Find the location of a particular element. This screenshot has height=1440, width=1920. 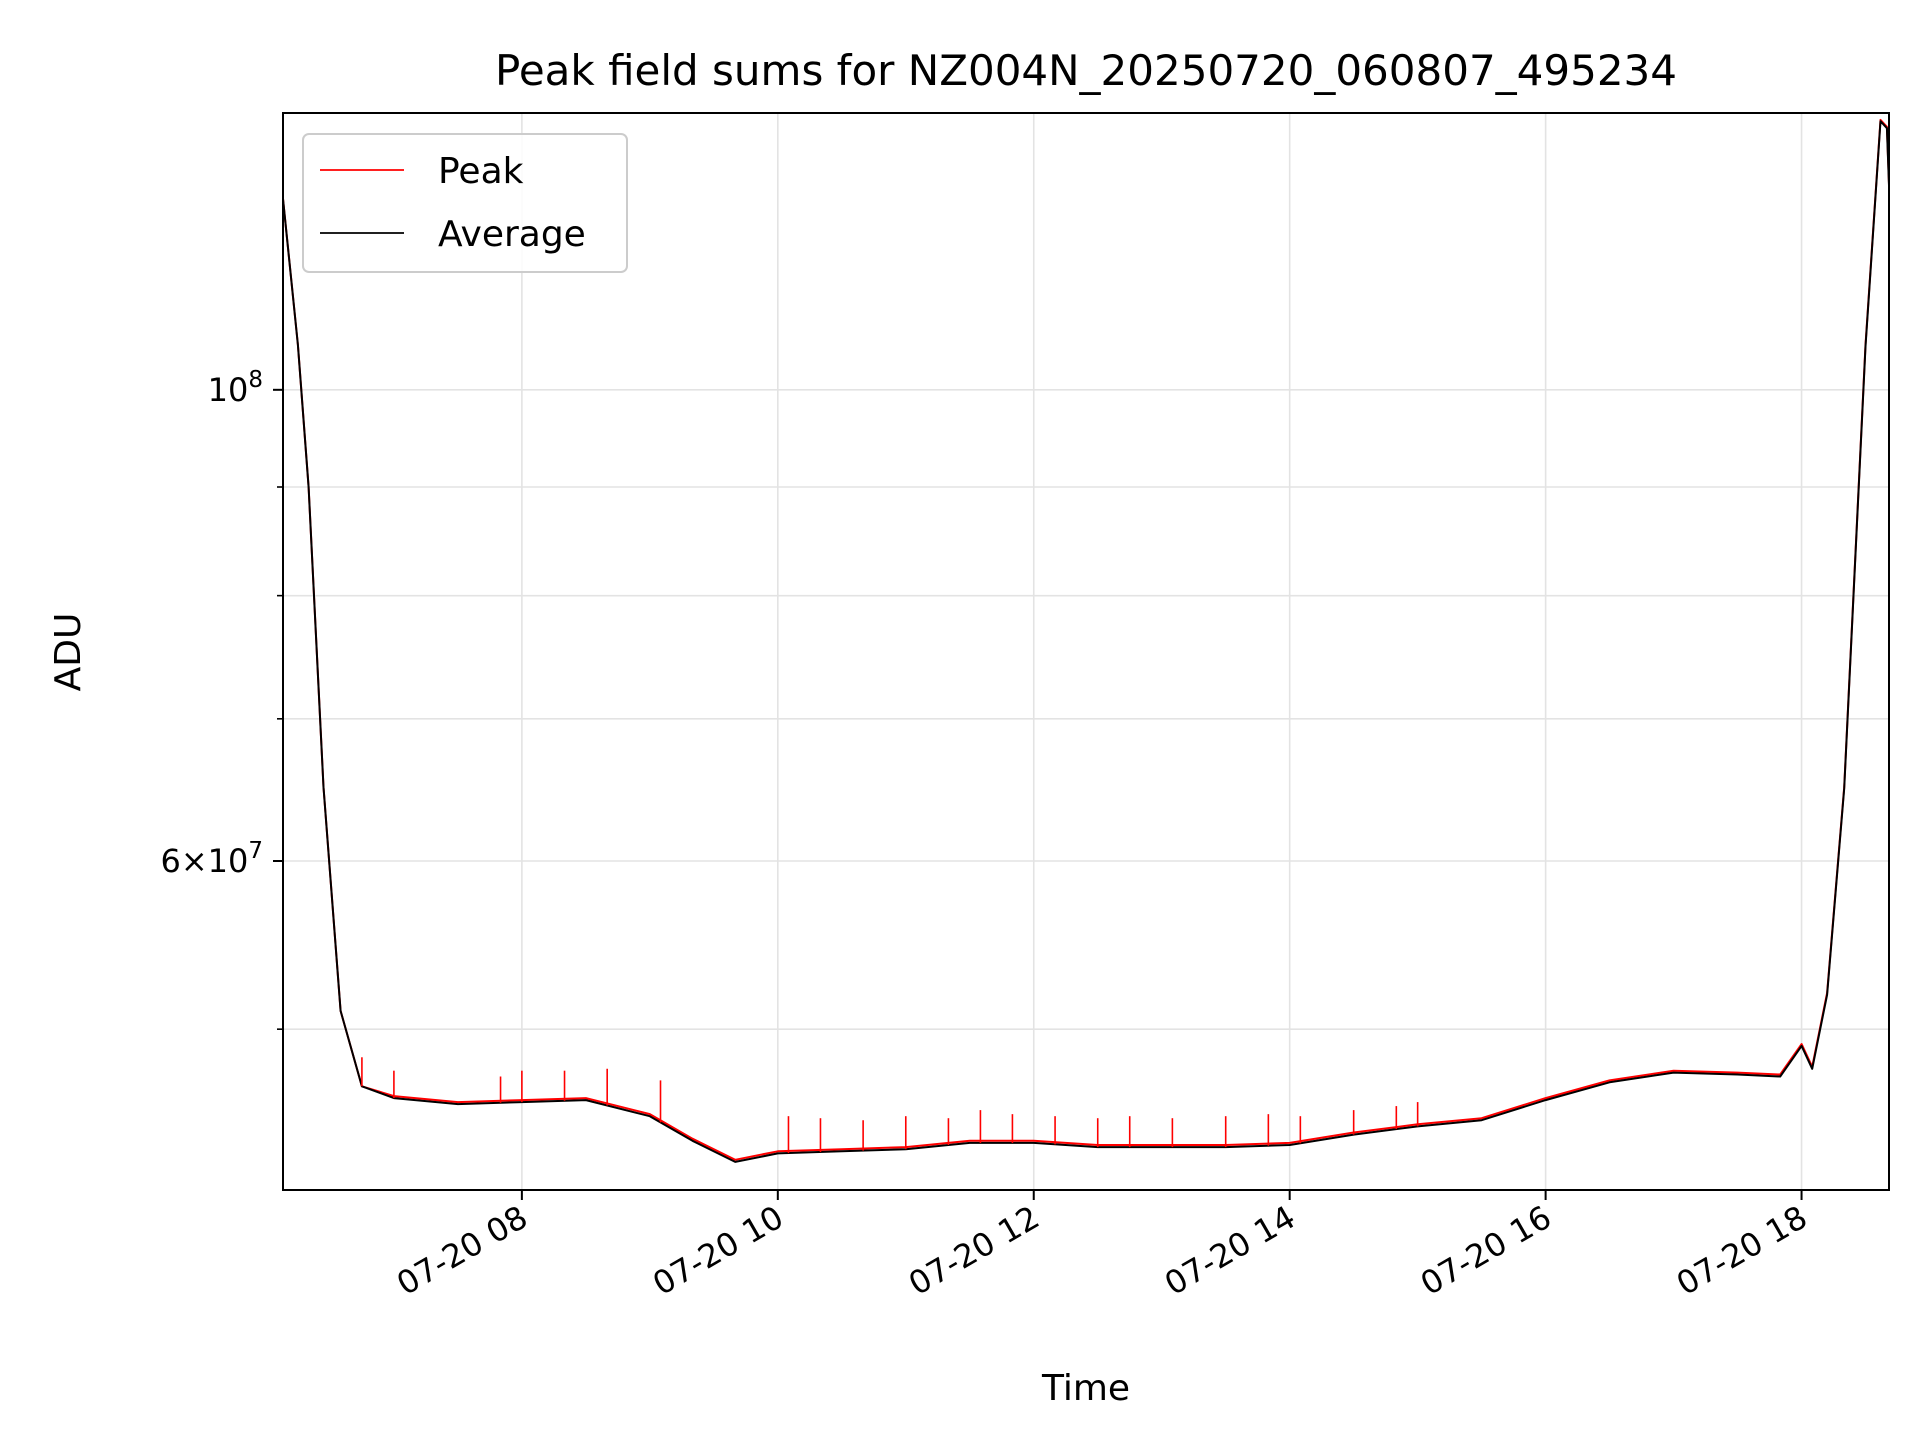

legend-label-peak: Peak is located at coordinates (481, 171).